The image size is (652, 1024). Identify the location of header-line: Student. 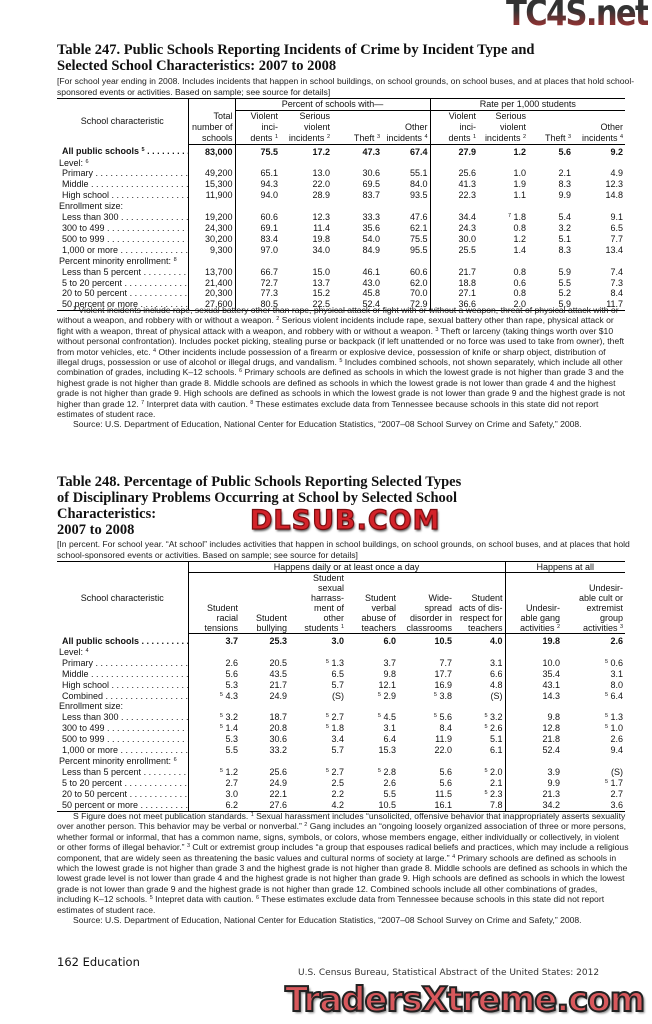
(487, 598).